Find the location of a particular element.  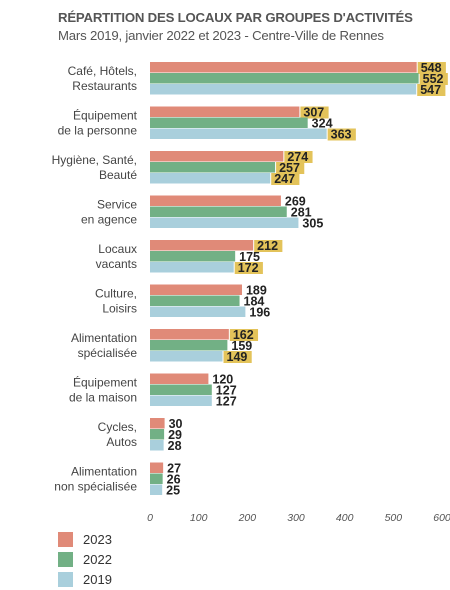

data-label-2019: 247 is located at coordinates (284, 179).